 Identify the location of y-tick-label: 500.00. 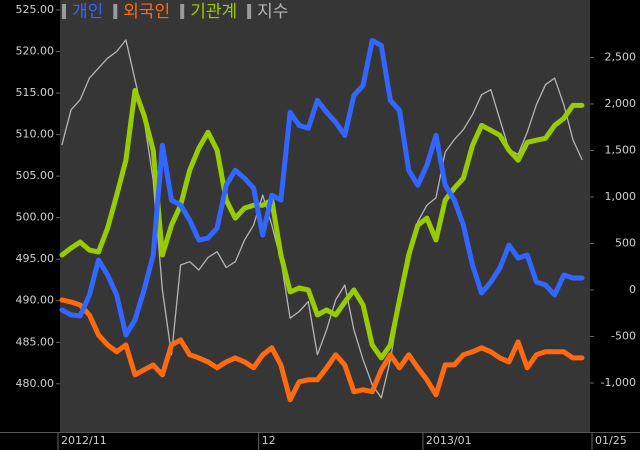
(35, 217).